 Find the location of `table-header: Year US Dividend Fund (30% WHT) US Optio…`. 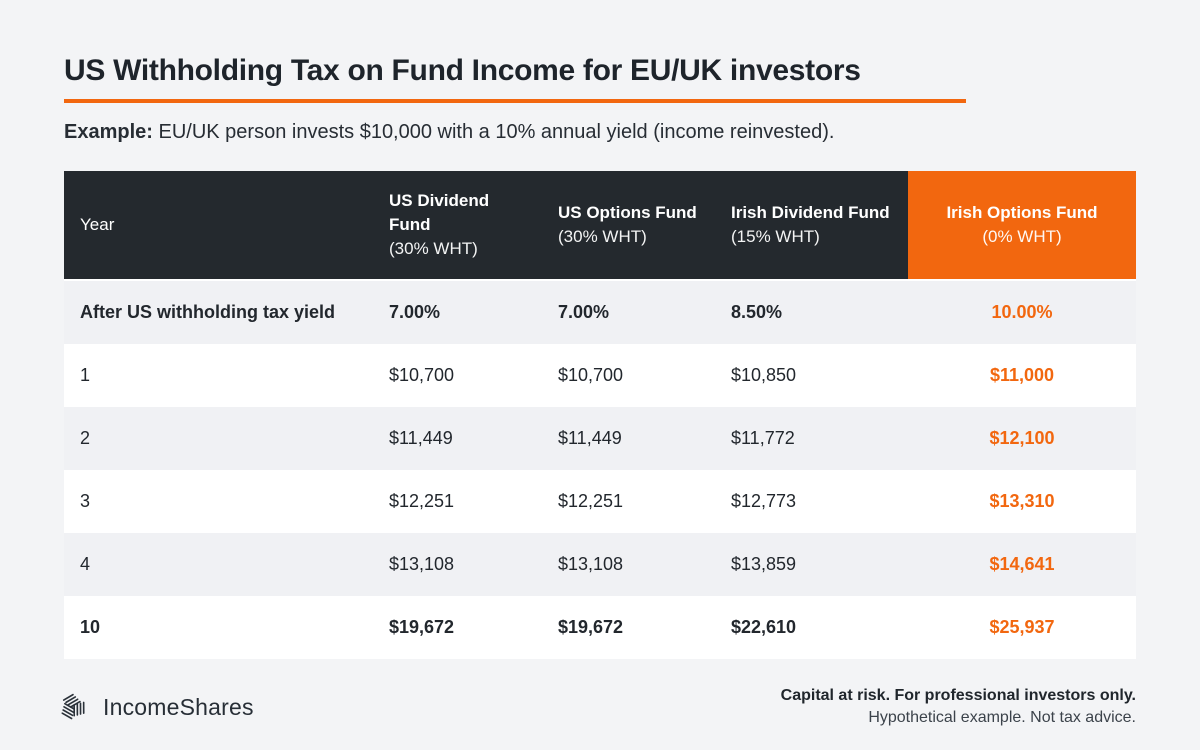

table-header: Year US Dividend Fund (30% WHT) US Optio… is located at coordinates (600, 225).